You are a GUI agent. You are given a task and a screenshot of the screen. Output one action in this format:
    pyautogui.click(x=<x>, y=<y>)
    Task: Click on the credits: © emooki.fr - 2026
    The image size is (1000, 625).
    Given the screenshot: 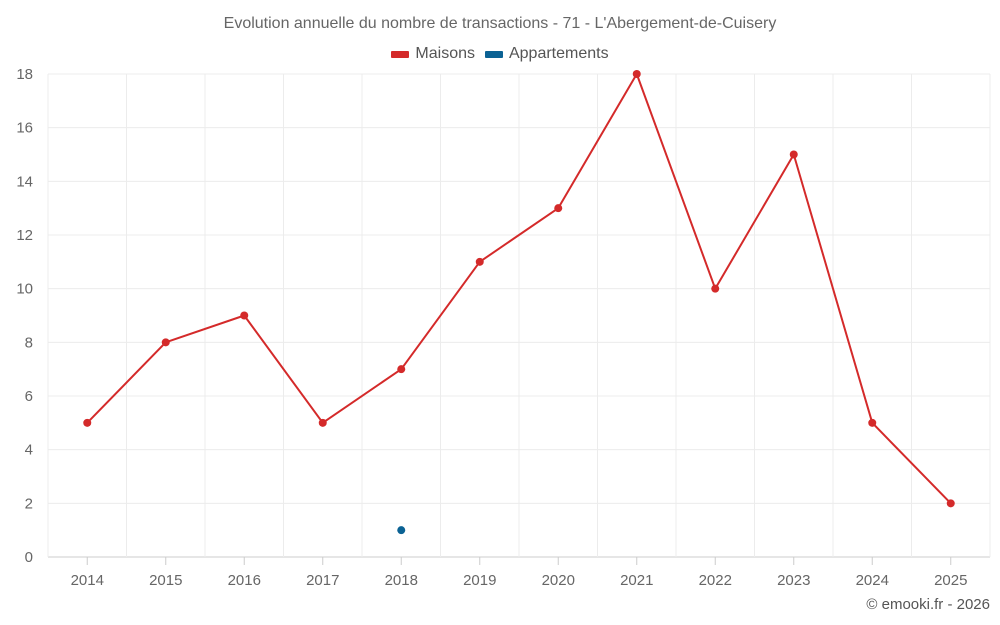 What is the action you would take?
    pyautogui.click(x=928, y=604)
    